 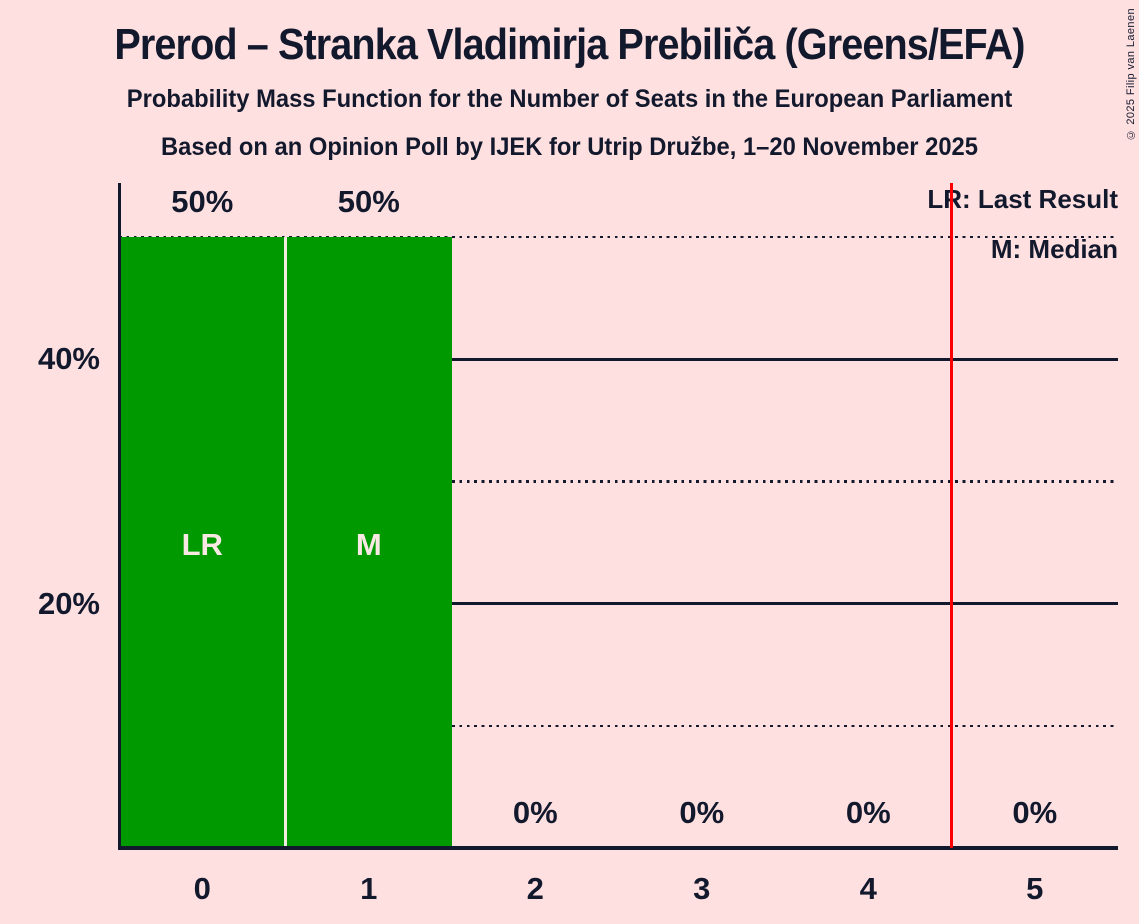 I want to click on legend-median: M: Median, so click(x=1054, y=249).